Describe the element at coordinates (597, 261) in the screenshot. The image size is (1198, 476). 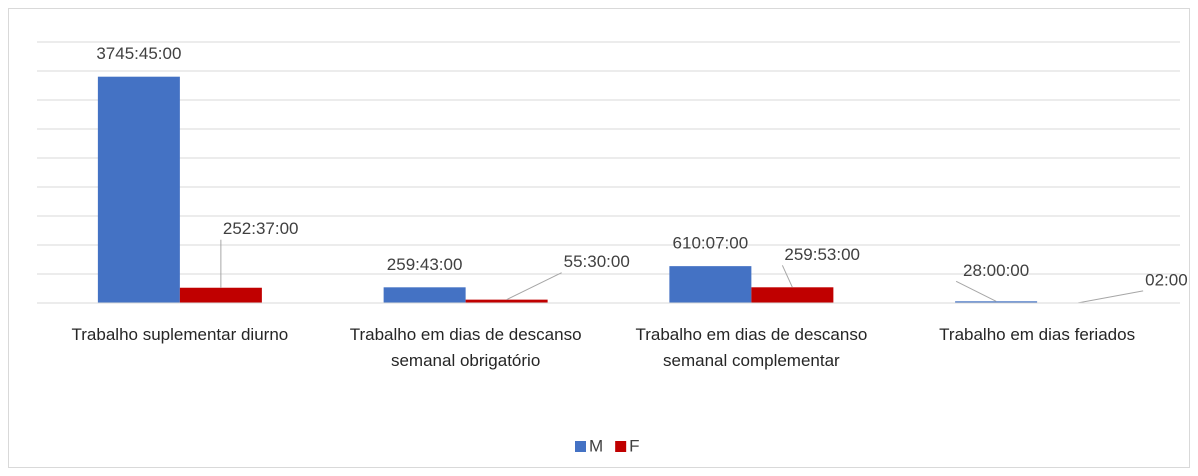
I see `data-label: 55:30:00` at that location.